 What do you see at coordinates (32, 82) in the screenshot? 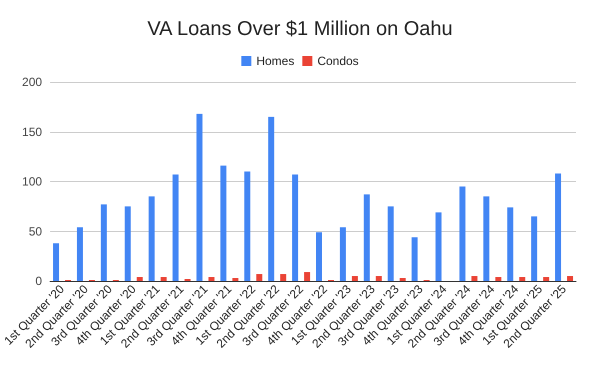
I see `y-tick-label: 200` at bounding box center [32, 82].